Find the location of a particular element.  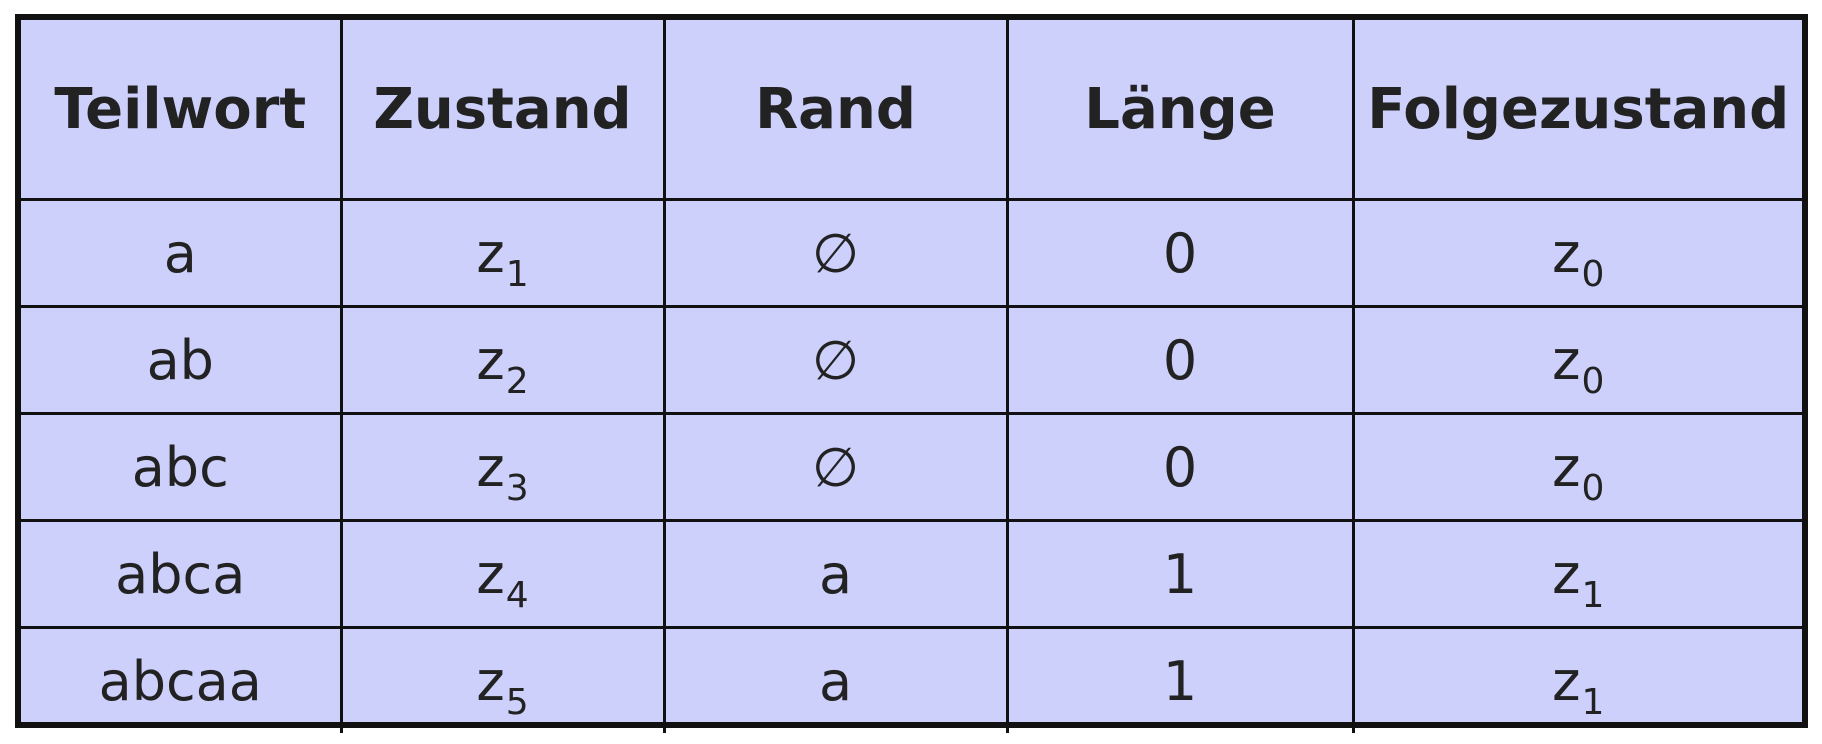

state-subscript: 3 is located at coordinates (517, 488).